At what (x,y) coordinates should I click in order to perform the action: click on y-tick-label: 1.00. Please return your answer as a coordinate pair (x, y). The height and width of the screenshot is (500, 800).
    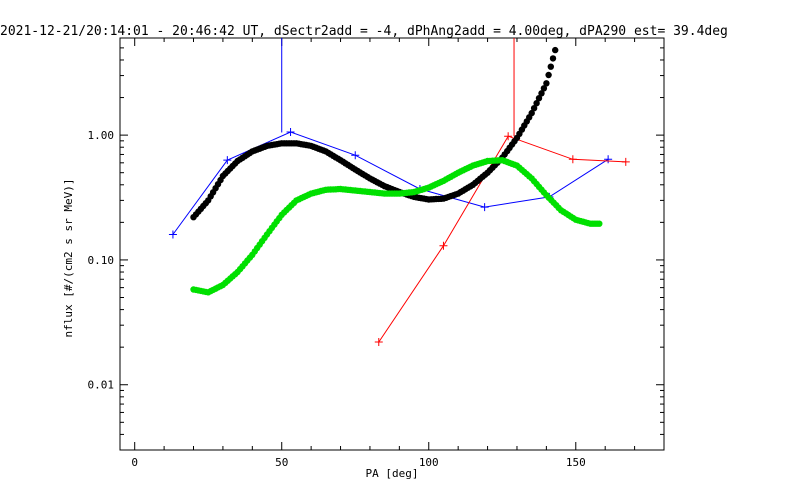
    Looking at the image, I should click on (101, 135).